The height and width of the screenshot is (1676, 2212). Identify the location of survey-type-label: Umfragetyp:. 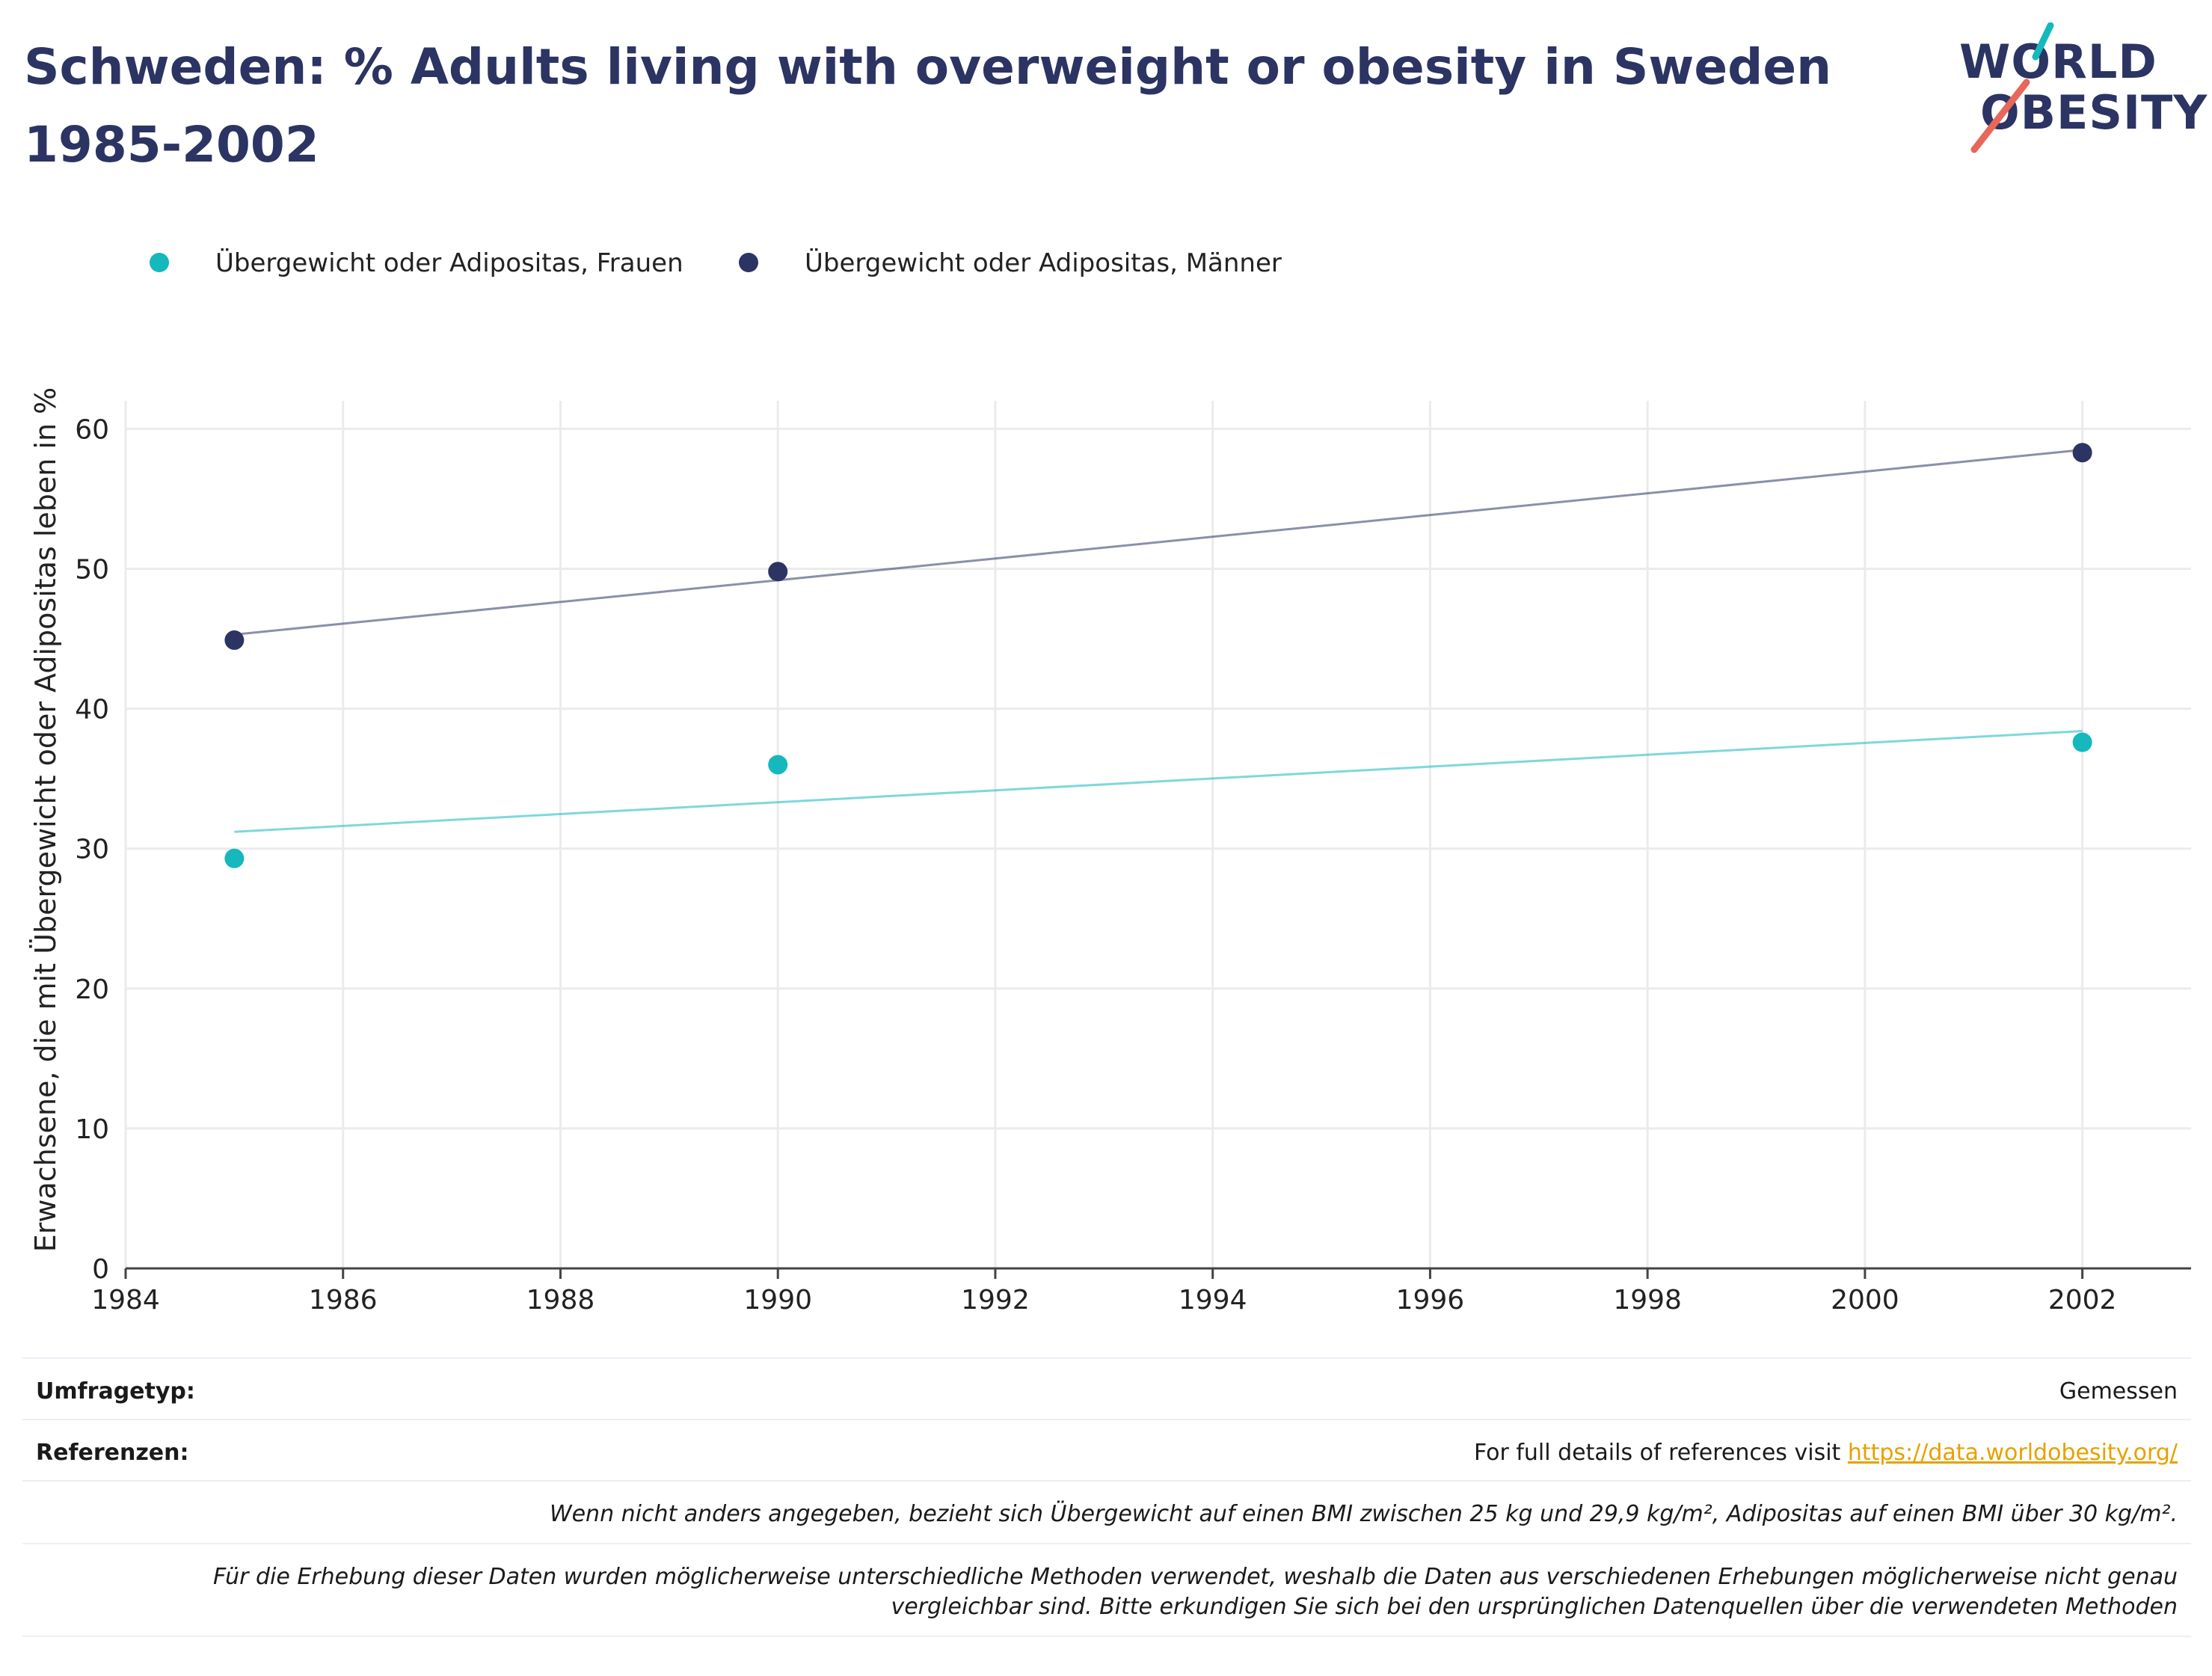
(115, 1391).